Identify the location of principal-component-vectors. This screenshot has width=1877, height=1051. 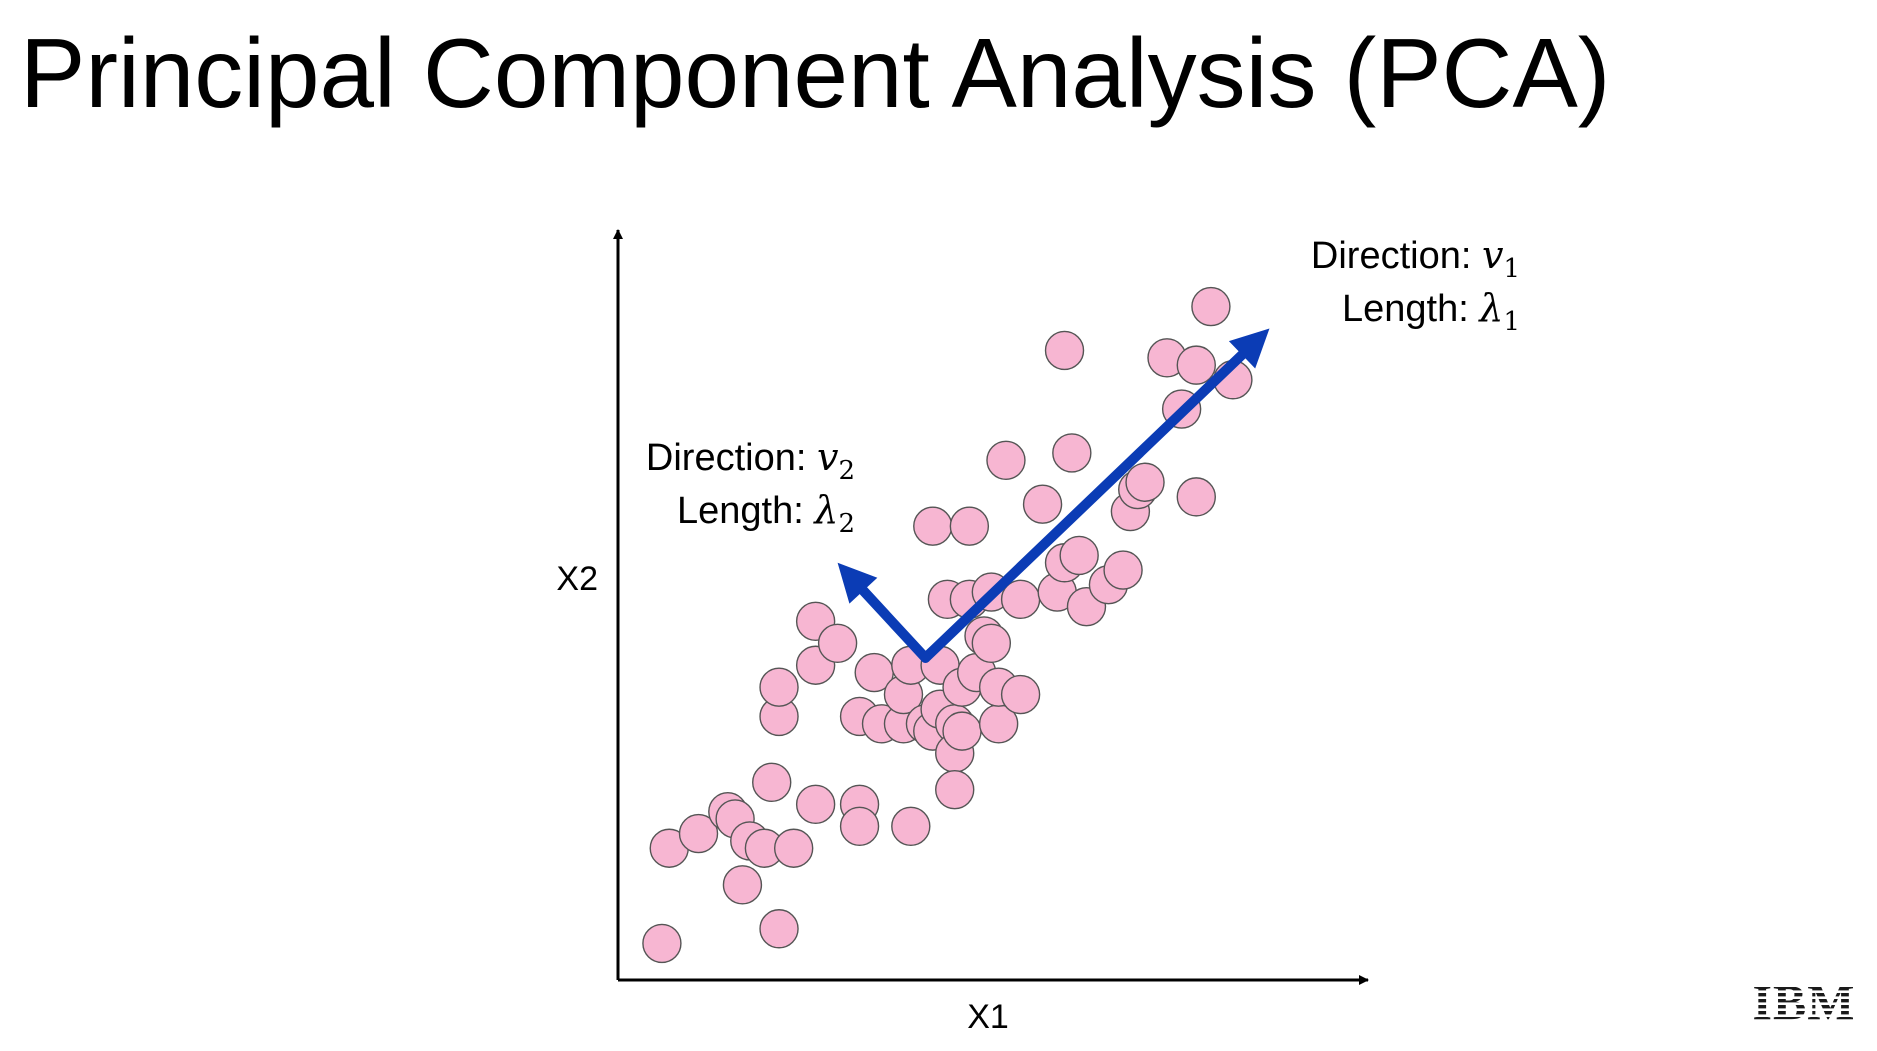
(1053, 495).